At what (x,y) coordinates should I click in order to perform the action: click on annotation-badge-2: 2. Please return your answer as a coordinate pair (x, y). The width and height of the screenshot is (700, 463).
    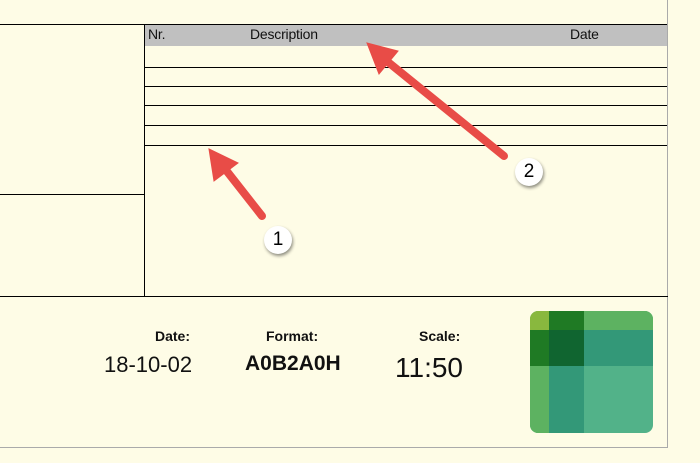
    Looking at the image, I should click on (529, 172).